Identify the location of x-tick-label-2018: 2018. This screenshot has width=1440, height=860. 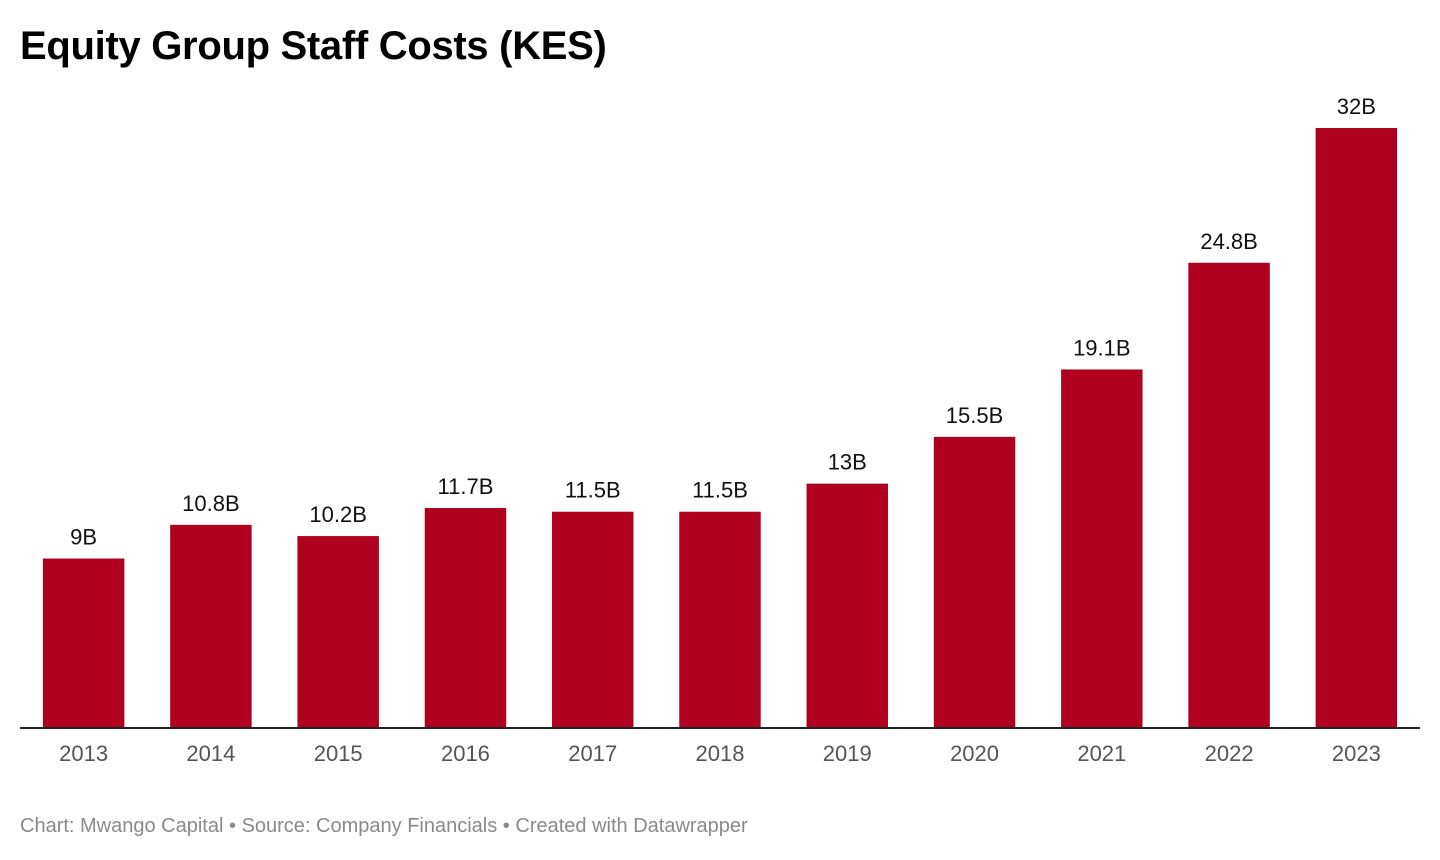
(720, 753).